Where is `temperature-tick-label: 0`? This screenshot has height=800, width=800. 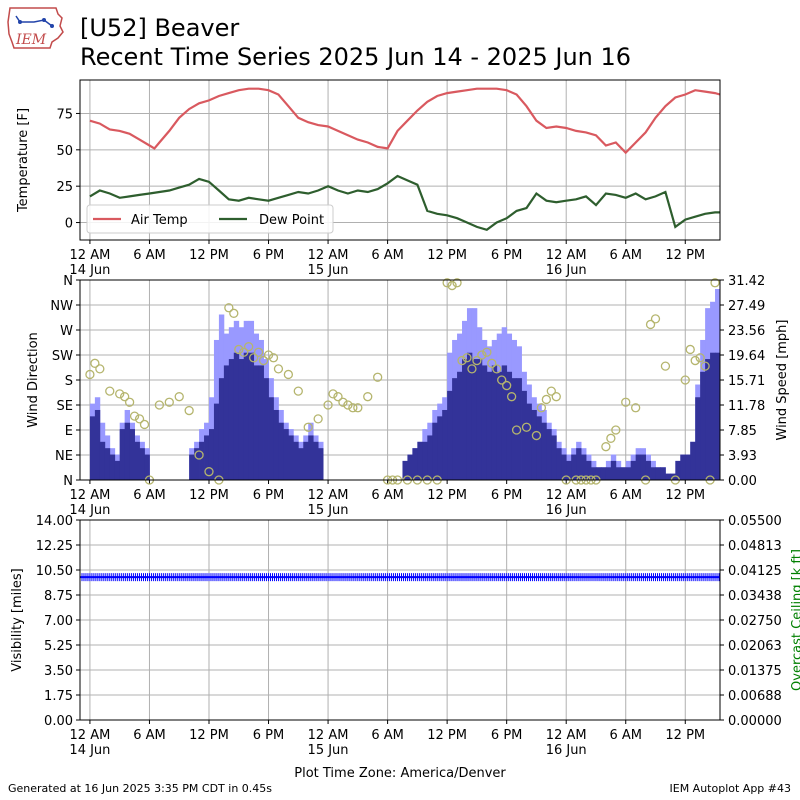
temperature-tick-label: 0 is located at coordinates (69, 224).